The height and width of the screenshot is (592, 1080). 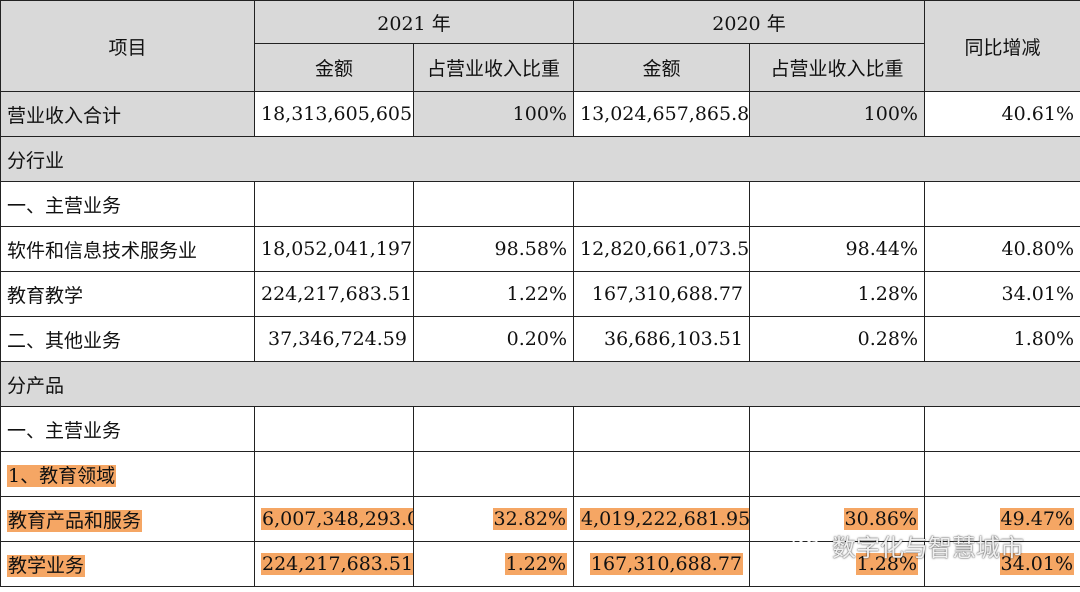 I want to click on watermark: 数字化与智慧城市, so click(x=908, y=545).